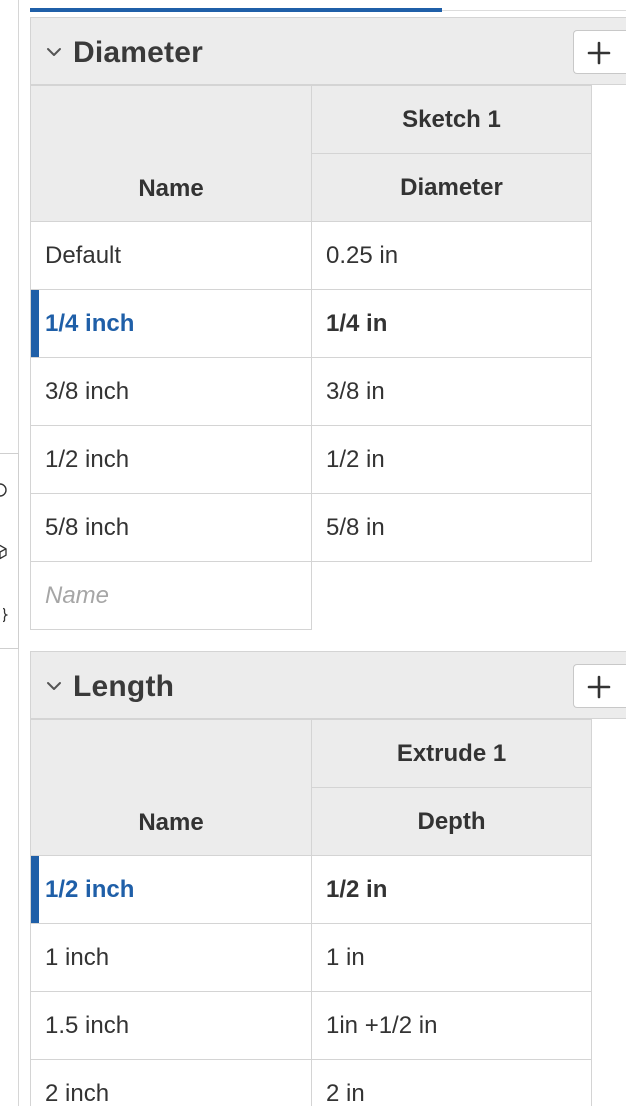 Image resolution: width=626 pixels, height=1106 pixels. What do you see at coordinates (171, 391) in the screenshot?
I see `row-name-cell: 3/8 inch` at bounding box center [171, 391].